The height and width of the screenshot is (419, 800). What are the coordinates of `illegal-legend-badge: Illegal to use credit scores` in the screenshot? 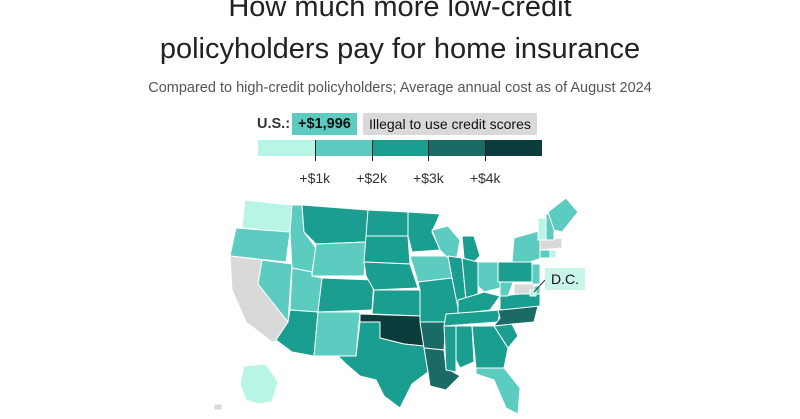 It's located at (450, 124).